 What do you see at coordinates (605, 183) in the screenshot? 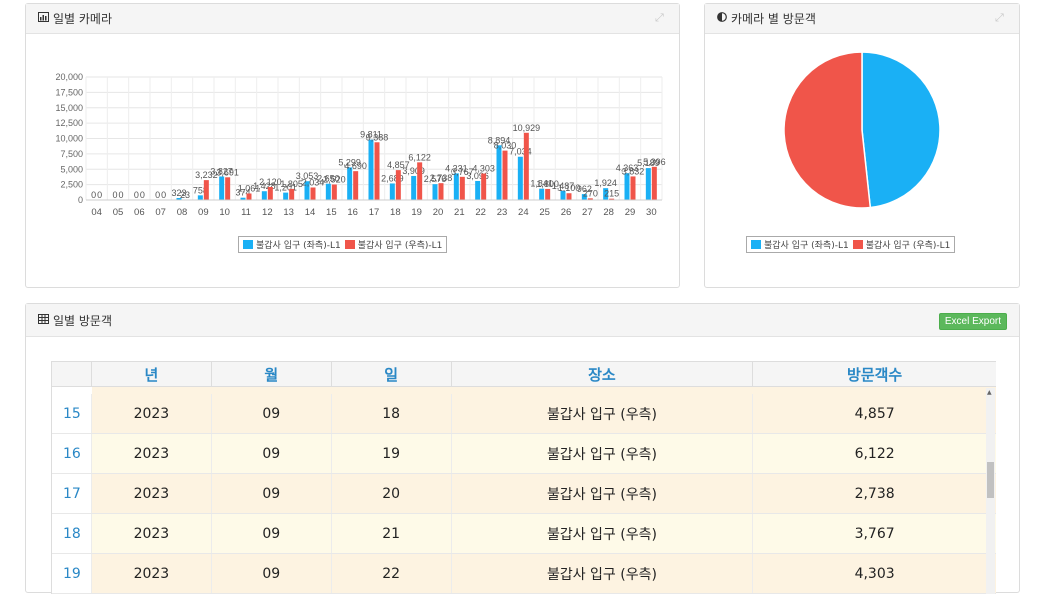
I see `bar-data-label: 1,924` at bounding box center [605, 183].